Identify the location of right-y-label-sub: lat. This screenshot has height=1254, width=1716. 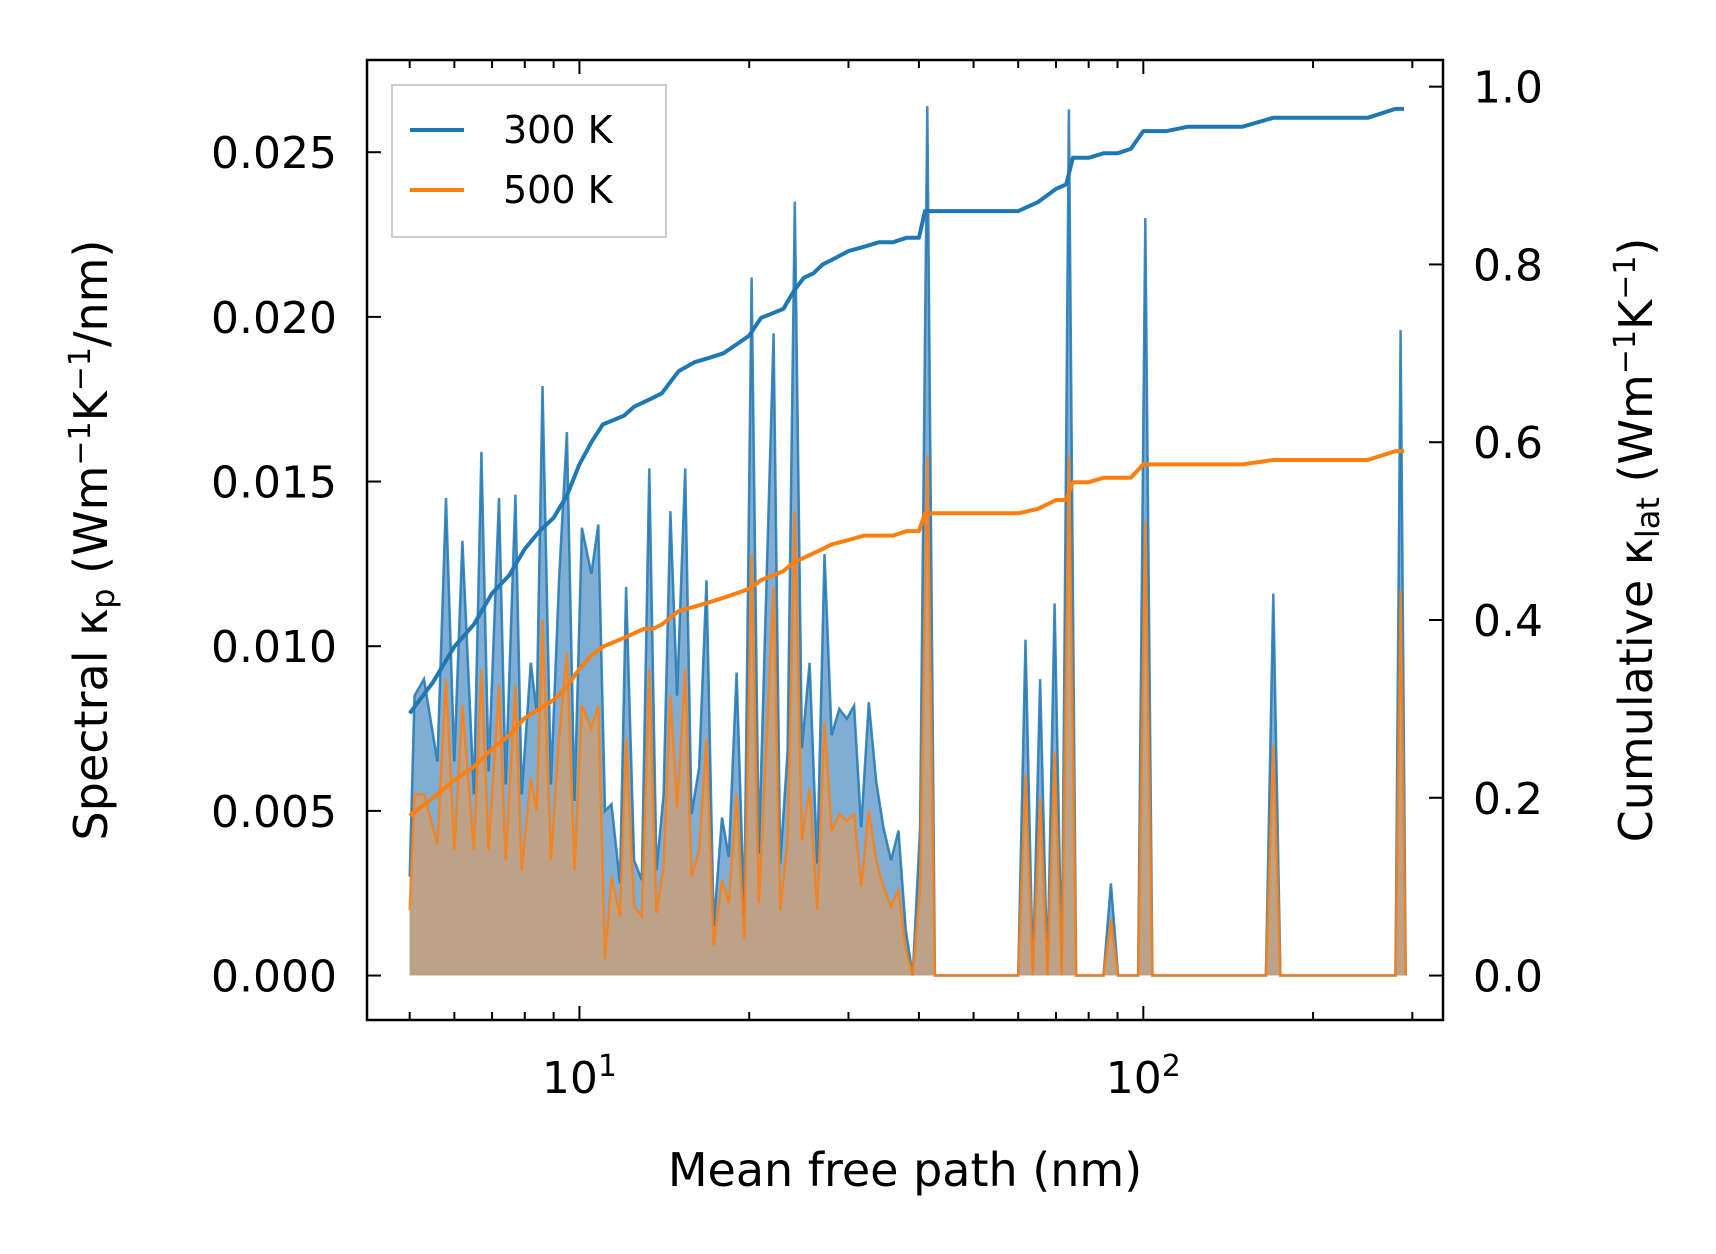
(1648, 517).